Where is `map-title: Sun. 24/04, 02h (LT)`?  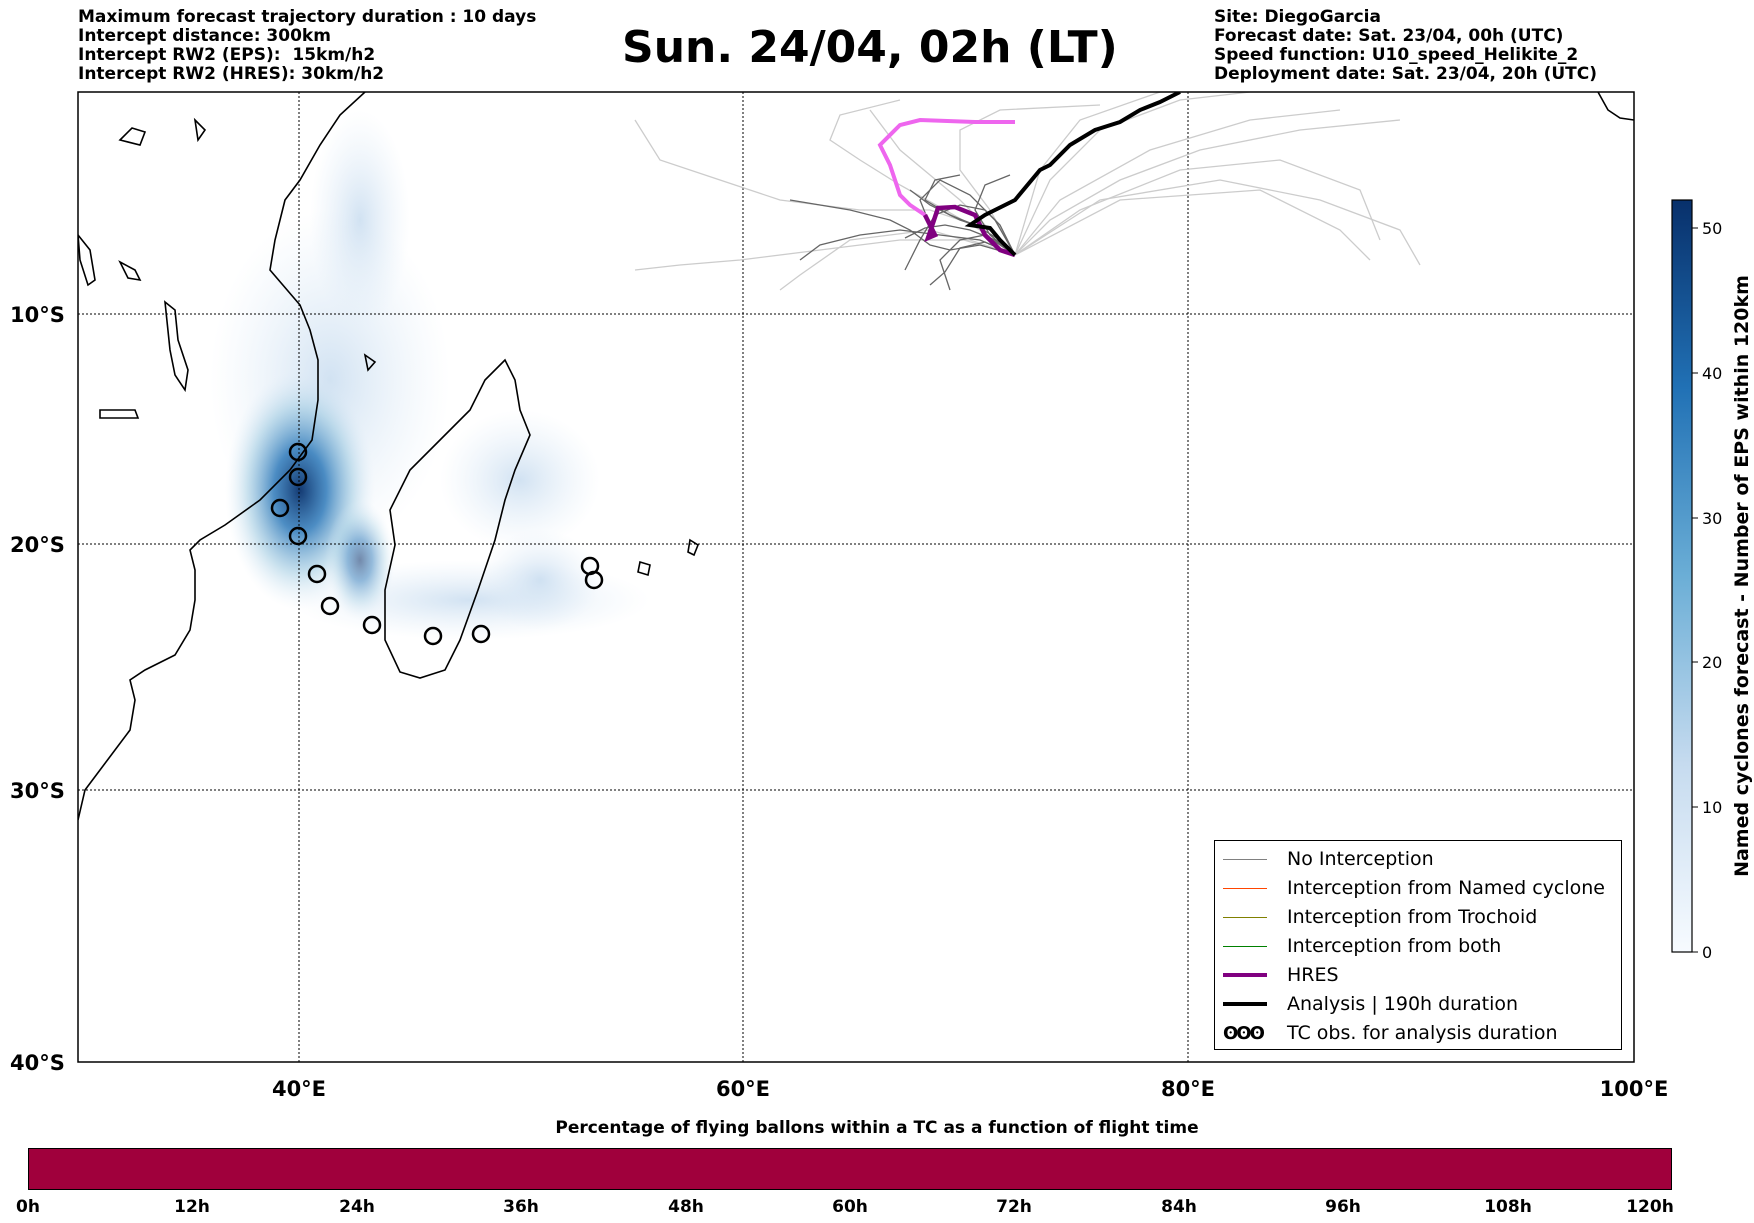 map-title: Sun. 24/04, 02h (LT) is located at coordinates (870, 47).